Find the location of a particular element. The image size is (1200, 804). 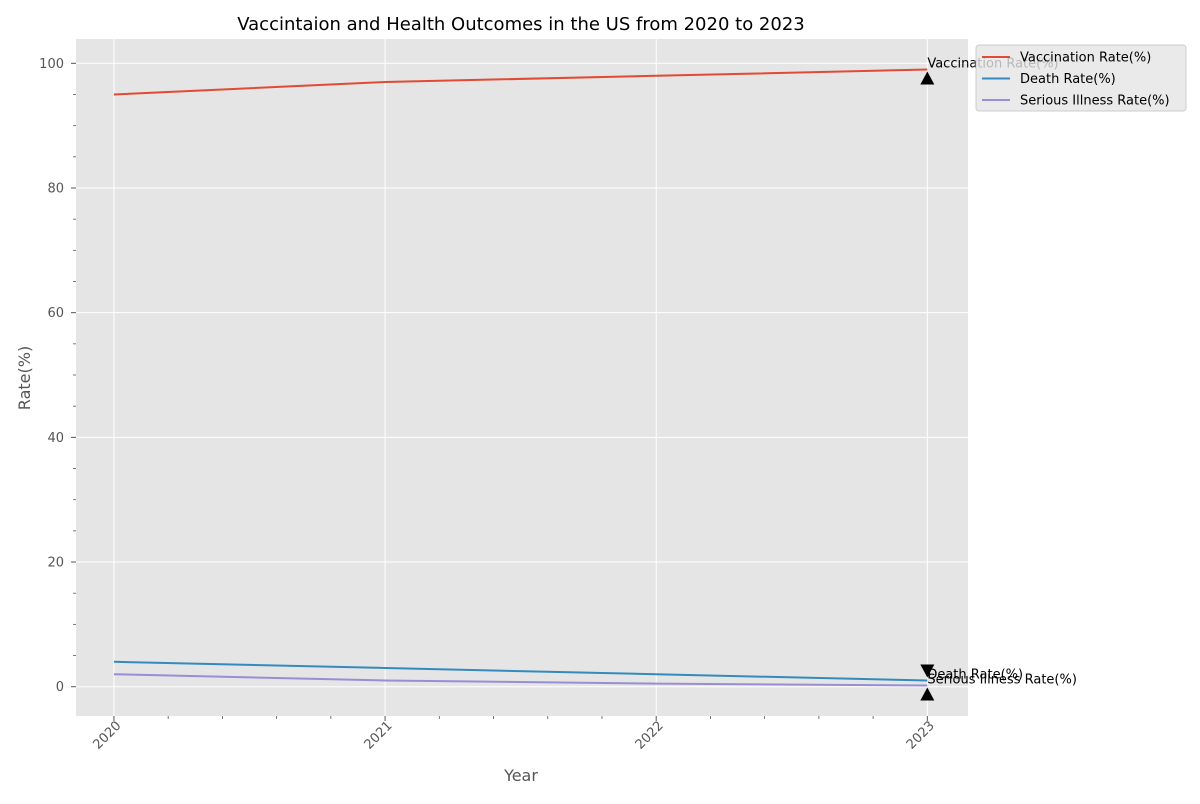

y-tick-label: 40 is located at coordinates (55, 438).